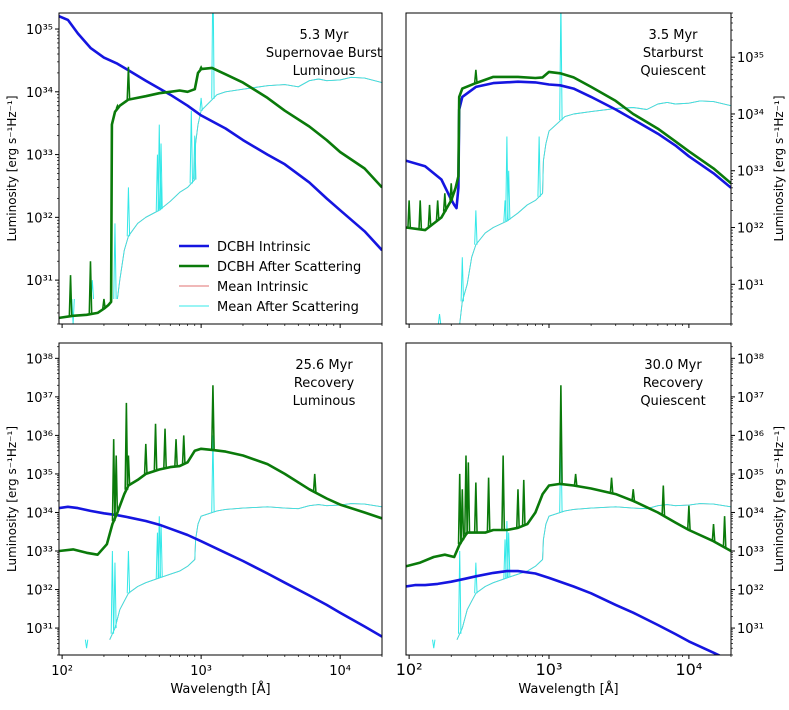  Describe the element at coordinates (324, 383) in the screenshot. I see `panel-annotation: Recovery` at that location.